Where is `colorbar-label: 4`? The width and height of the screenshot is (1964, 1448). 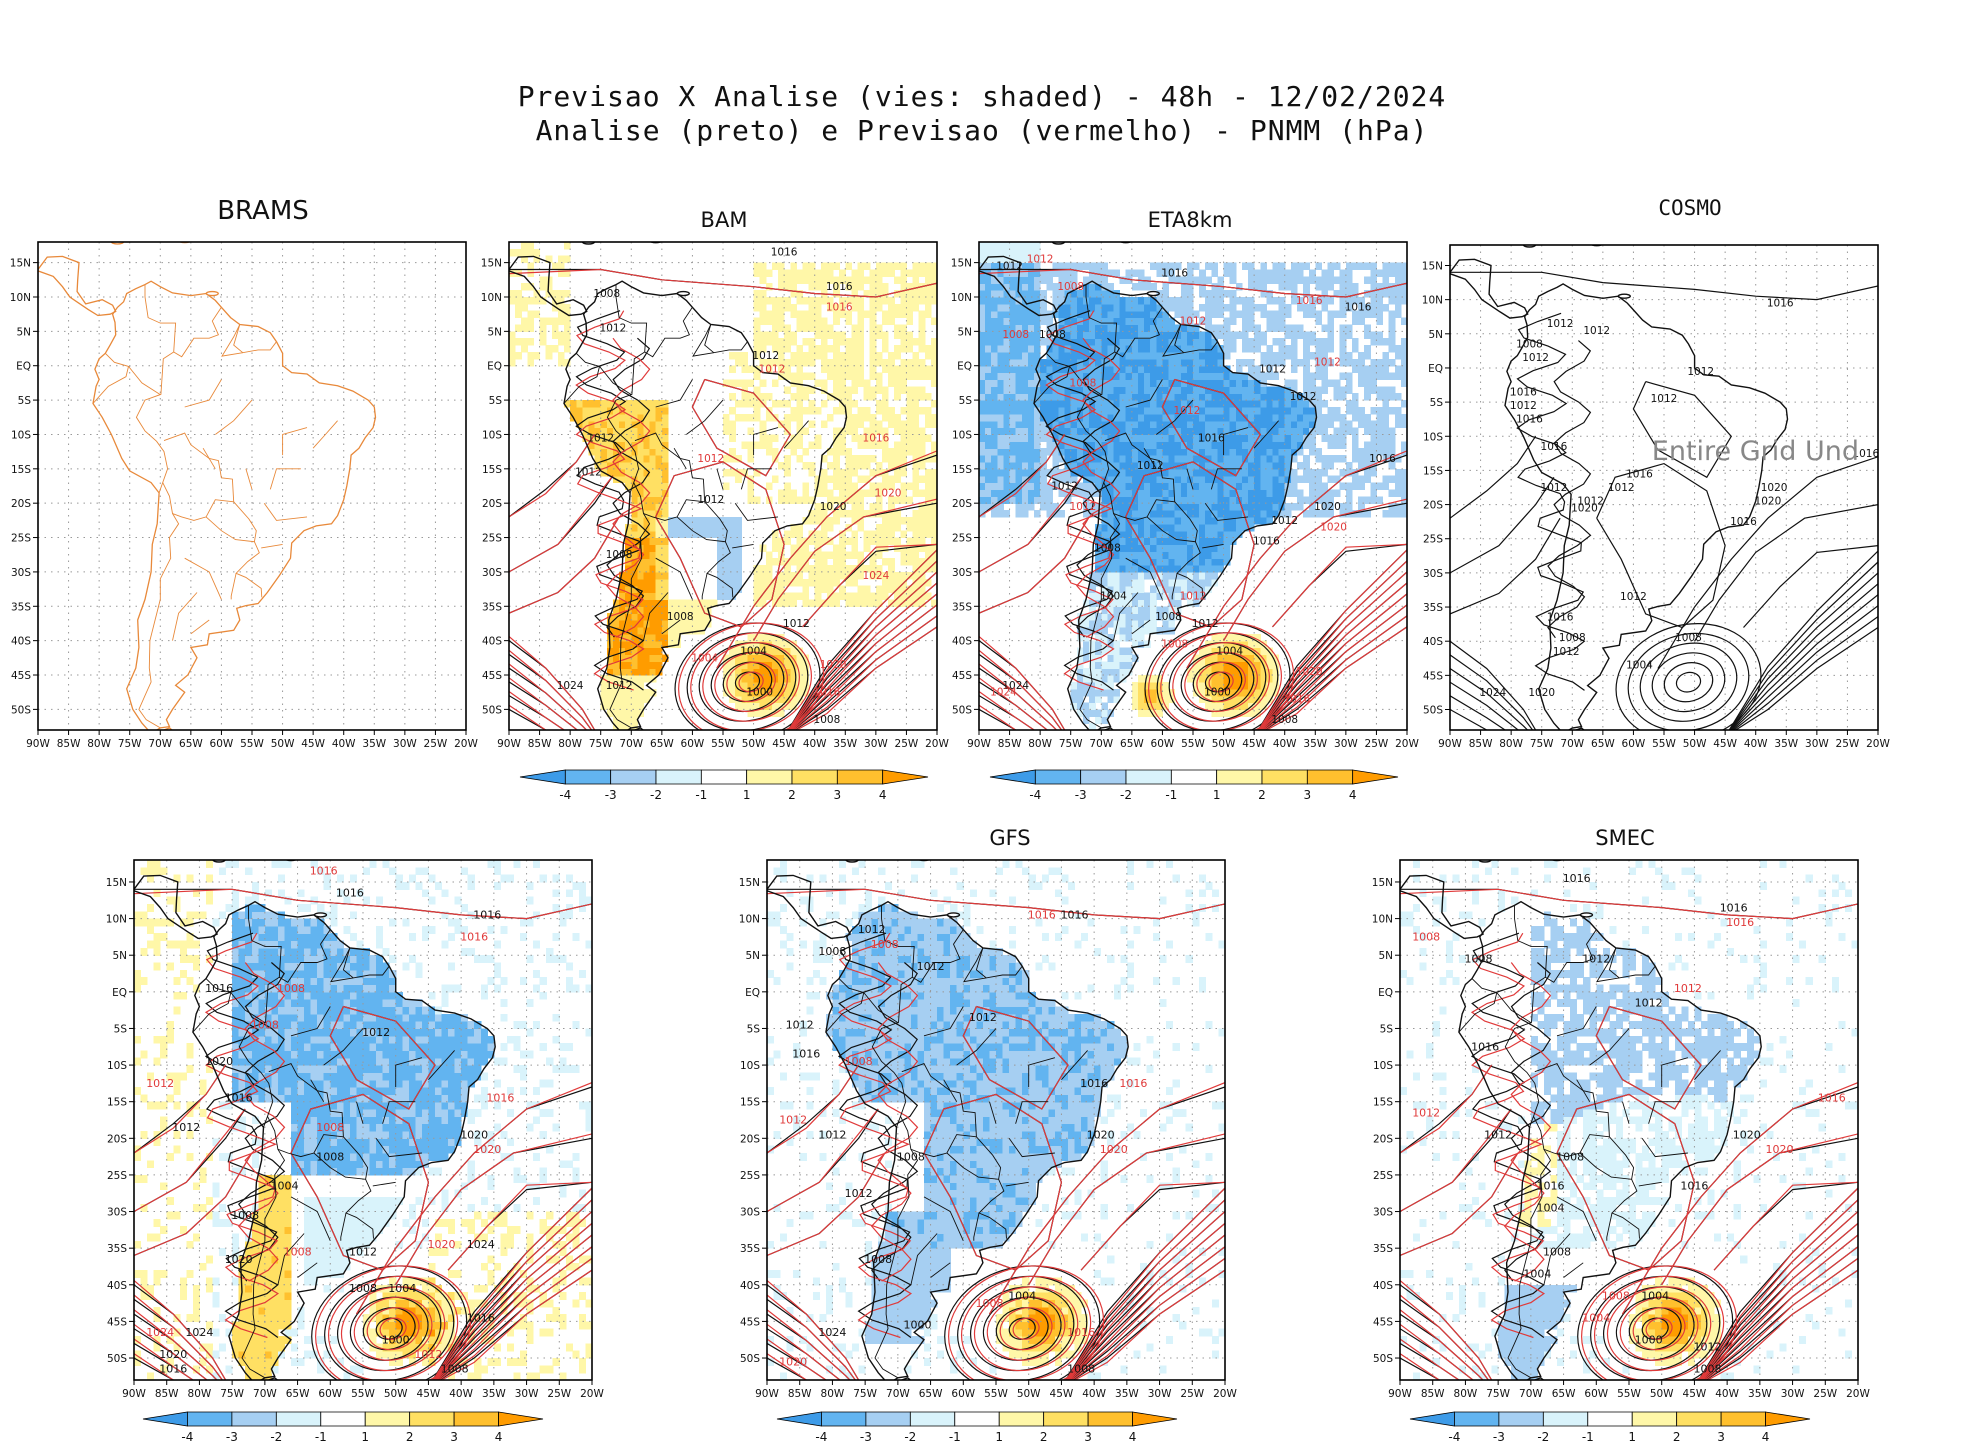 colorbar-label: 4 is located at coordinates (1766, 1437).